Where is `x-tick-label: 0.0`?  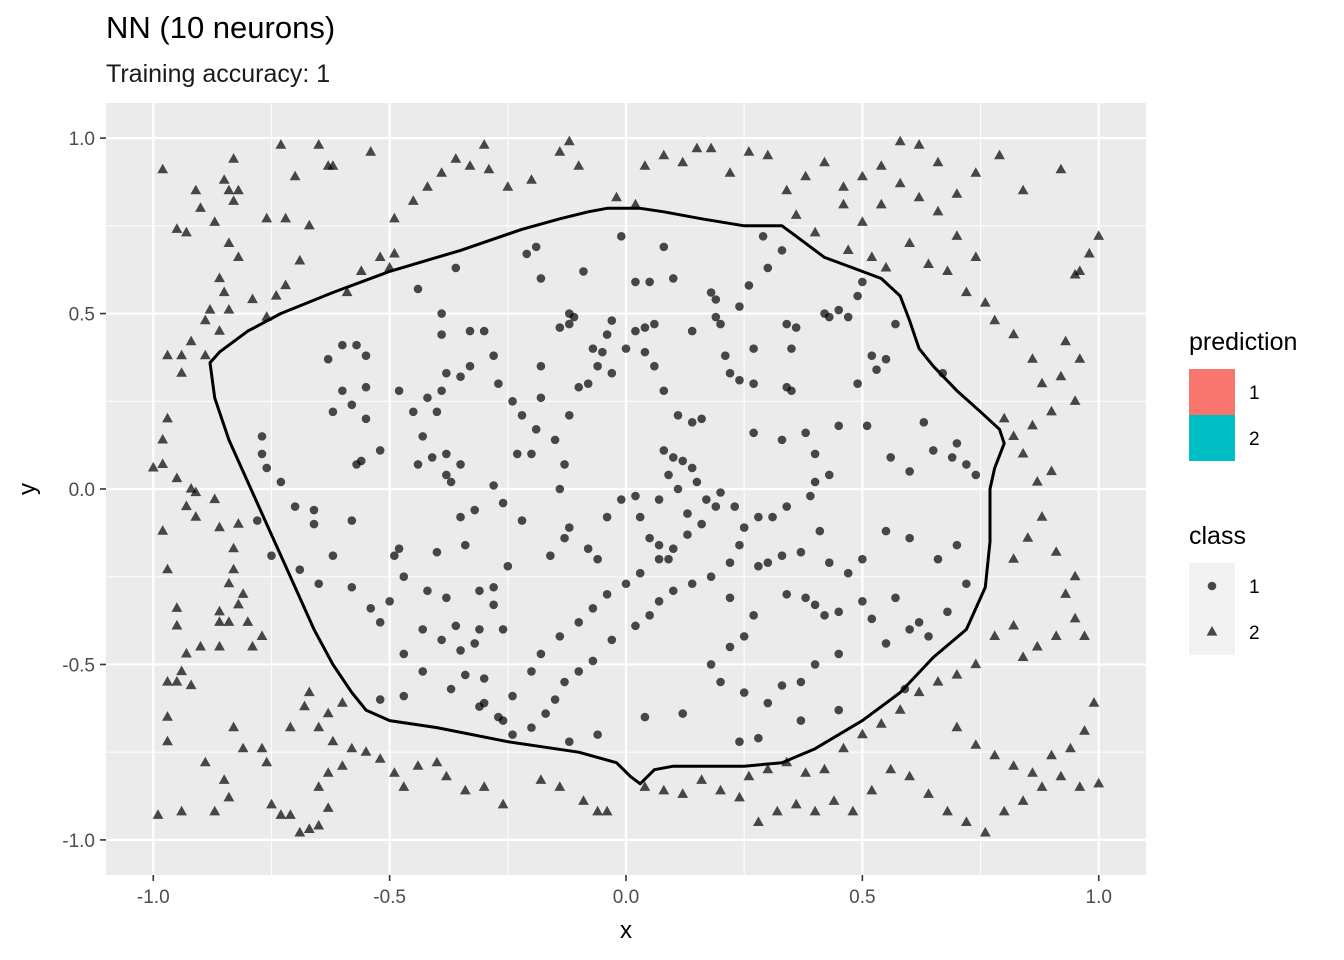
x-tick-label: 0.0 is located at coordinates (626, 897).